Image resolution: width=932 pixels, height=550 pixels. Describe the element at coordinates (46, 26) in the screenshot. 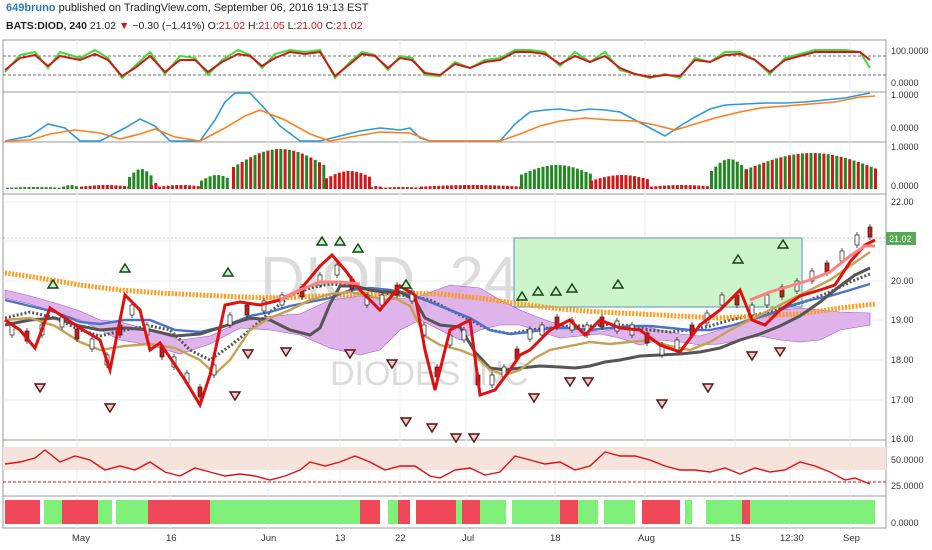

I see `symbol-label: BATS:DIOD, 240` at that location.